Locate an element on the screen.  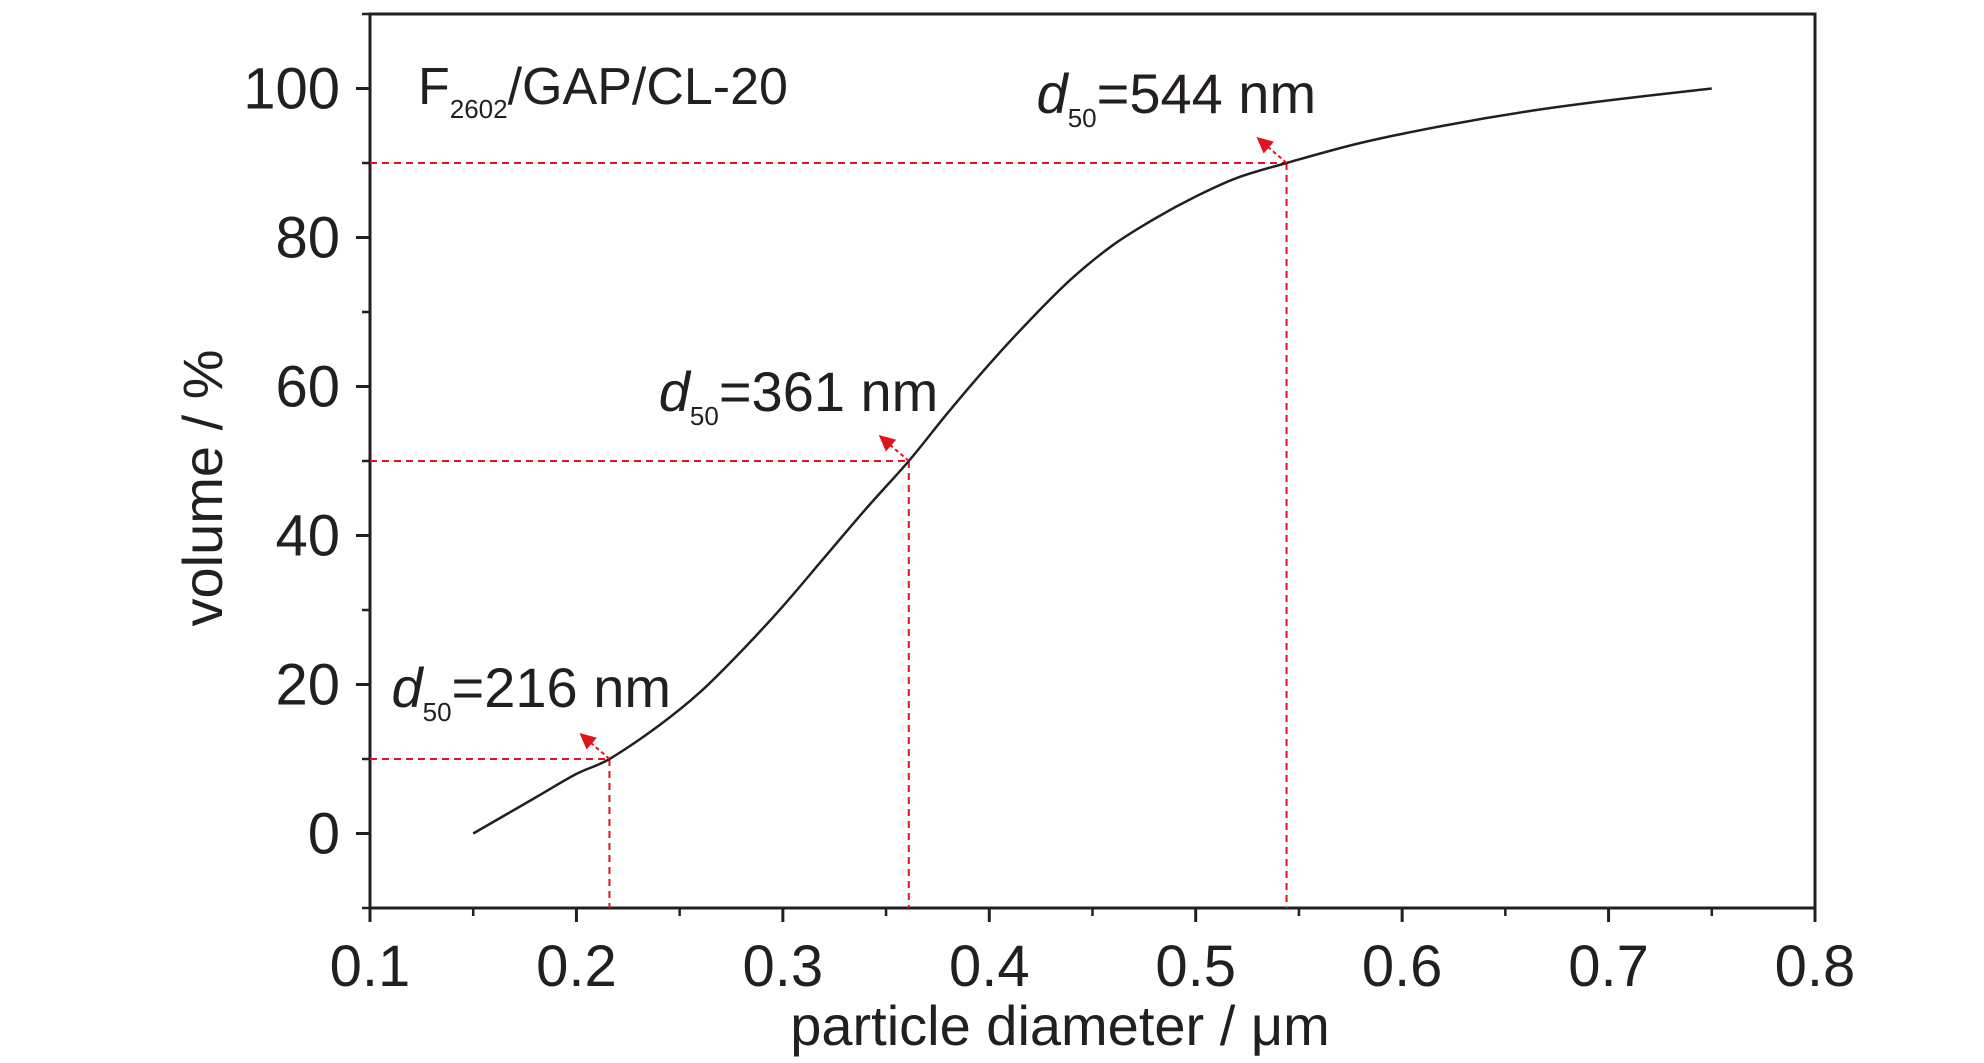
y-tick-label: 20 is located at coordinates (307, 685).